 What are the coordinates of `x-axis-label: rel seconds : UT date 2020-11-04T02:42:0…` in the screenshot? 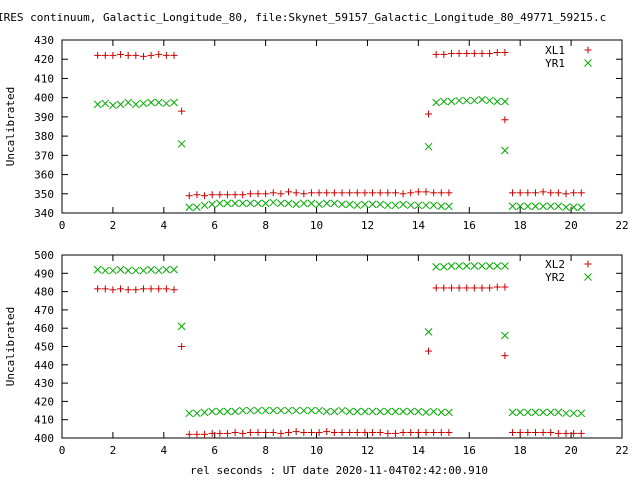 It's located at (339, 470).